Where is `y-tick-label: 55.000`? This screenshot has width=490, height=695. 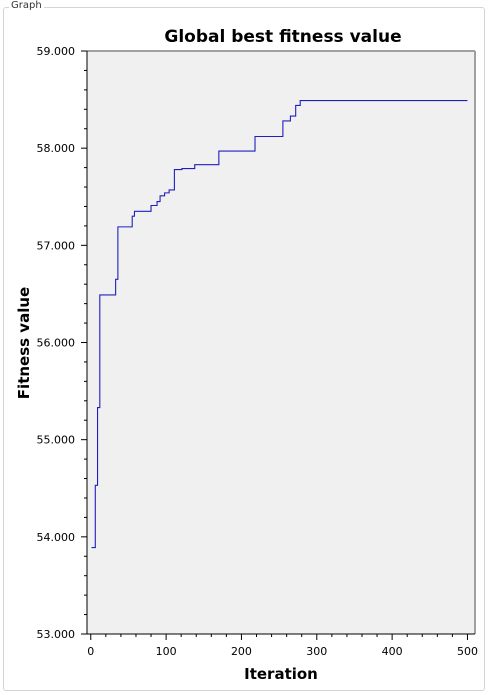
y-tick-label: 55.000 is located at coordinates (56, 440).